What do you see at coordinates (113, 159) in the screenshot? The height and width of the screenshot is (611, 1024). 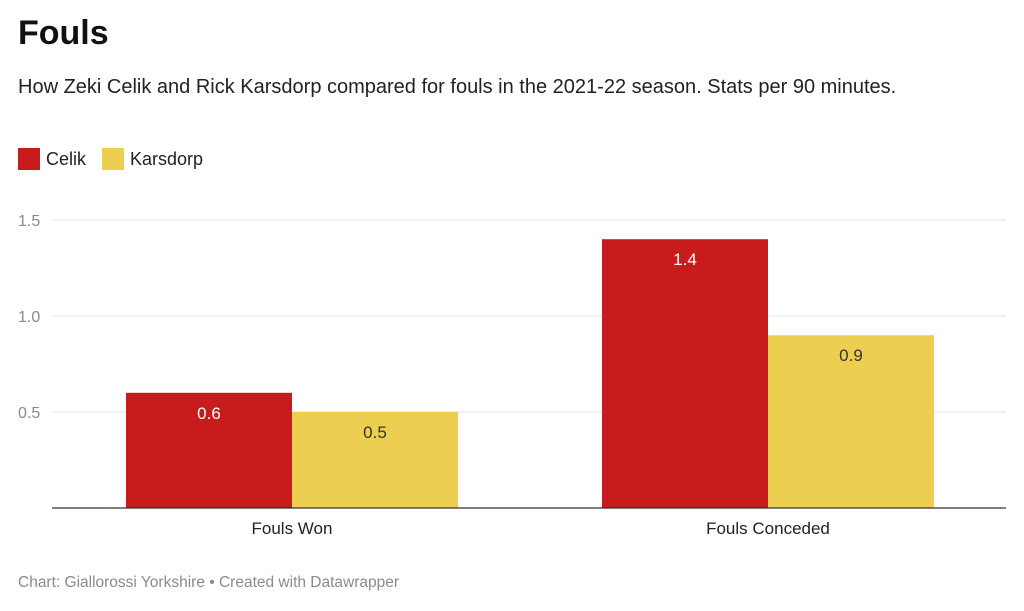 I see `legend-swatch-karsdorp` at bounding box center [113, 159].